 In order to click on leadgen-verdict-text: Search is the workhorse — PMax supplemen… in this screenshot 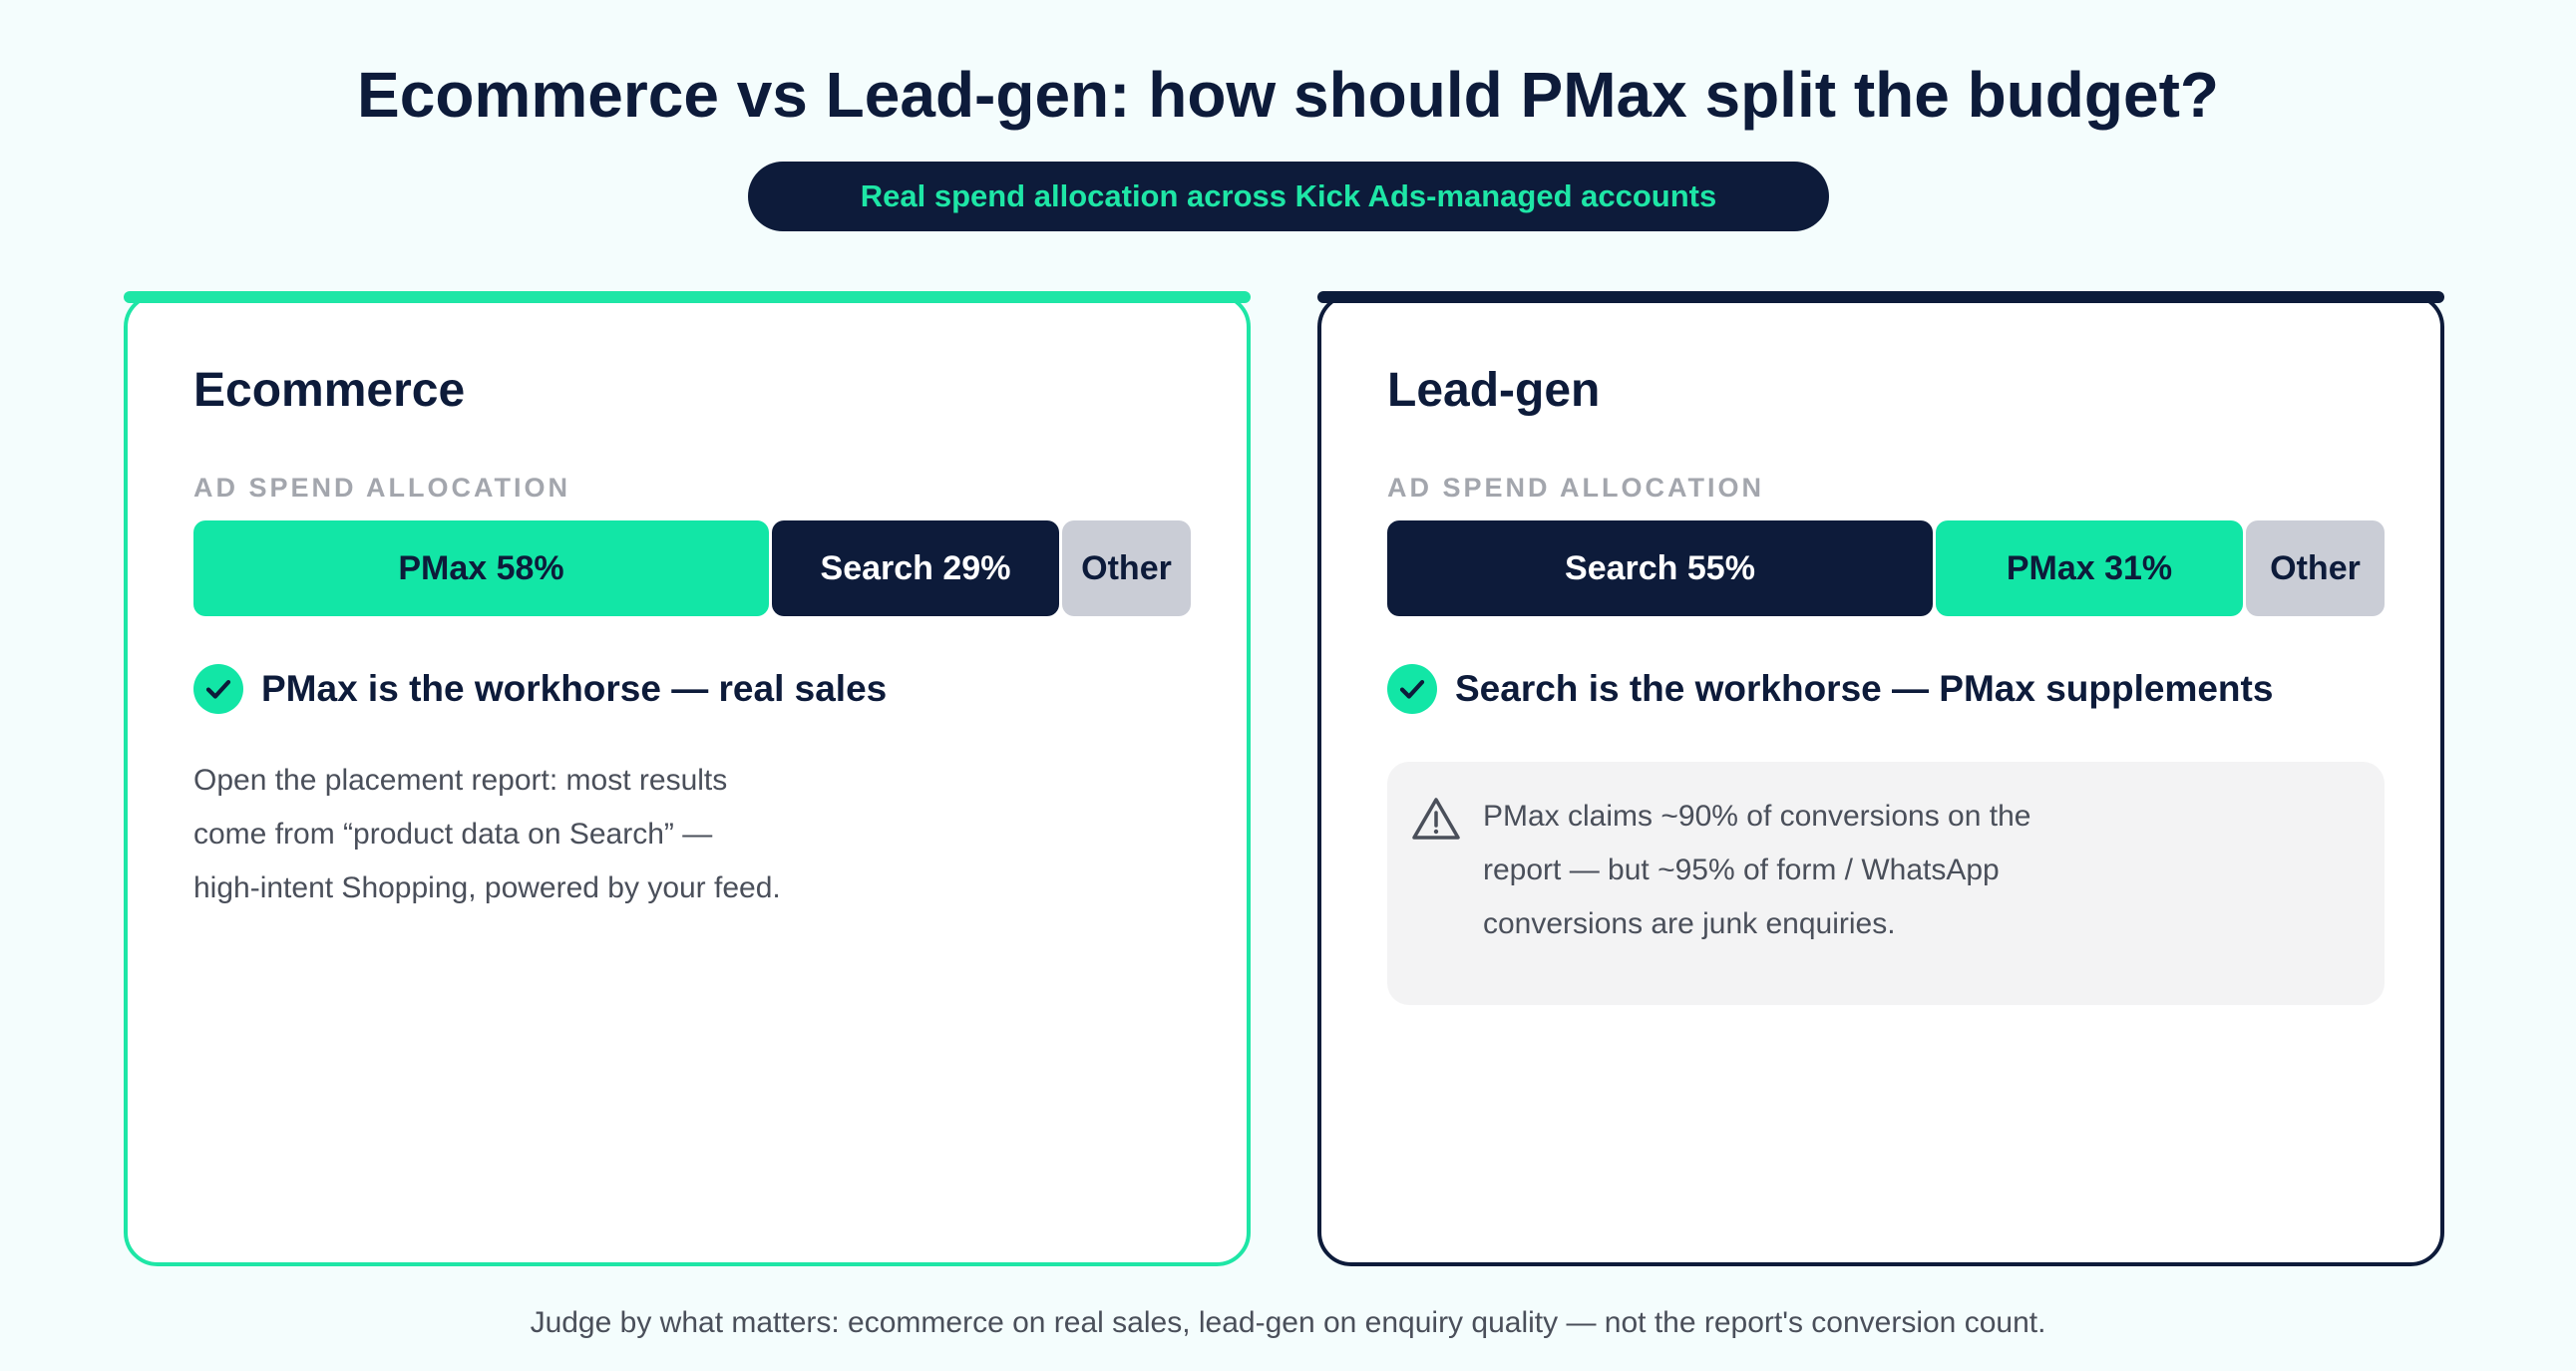, I will do `click(1865, 689)`.